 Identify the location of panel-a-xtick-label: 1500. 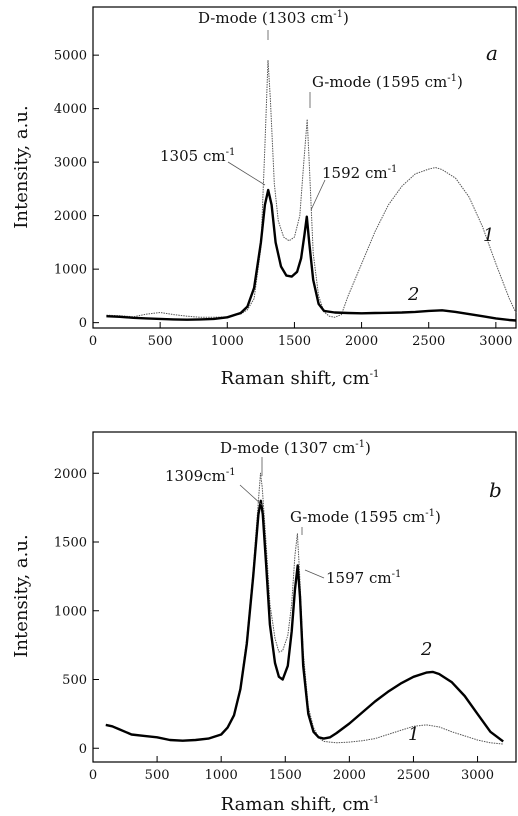
(294, 341).